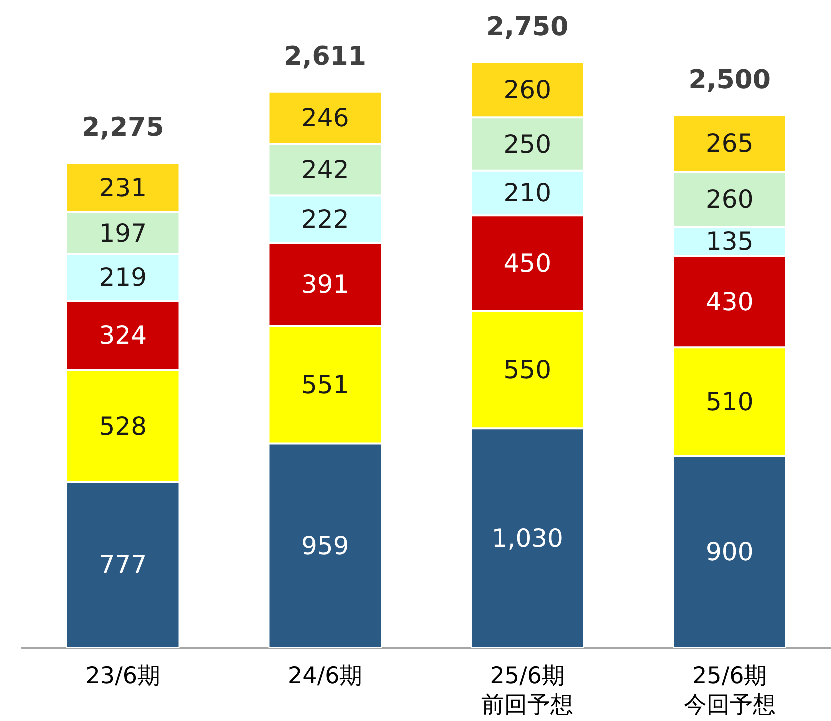 This screenshot has width=831, height=721. I want to click on total-label: 2,611, so click(325, 57).